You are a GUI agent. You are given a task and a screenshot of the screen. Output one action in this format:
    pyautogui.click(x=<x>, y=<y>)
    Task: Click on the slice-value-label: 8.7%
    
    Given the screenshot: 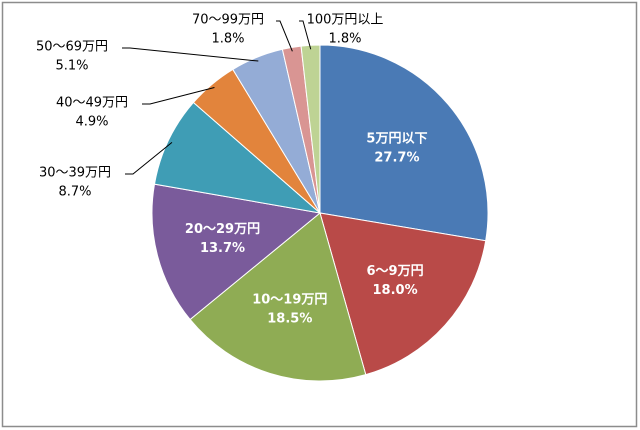 What is the action you would take?
    pyautogui.click(x=74, y=192)
    